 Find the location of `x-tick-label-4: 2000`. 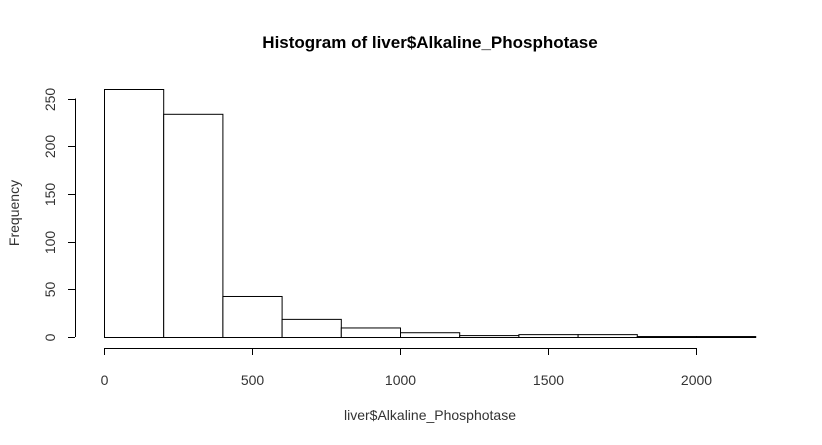

x-tick-label-4: 2000 is located at coordinates (696, 380).